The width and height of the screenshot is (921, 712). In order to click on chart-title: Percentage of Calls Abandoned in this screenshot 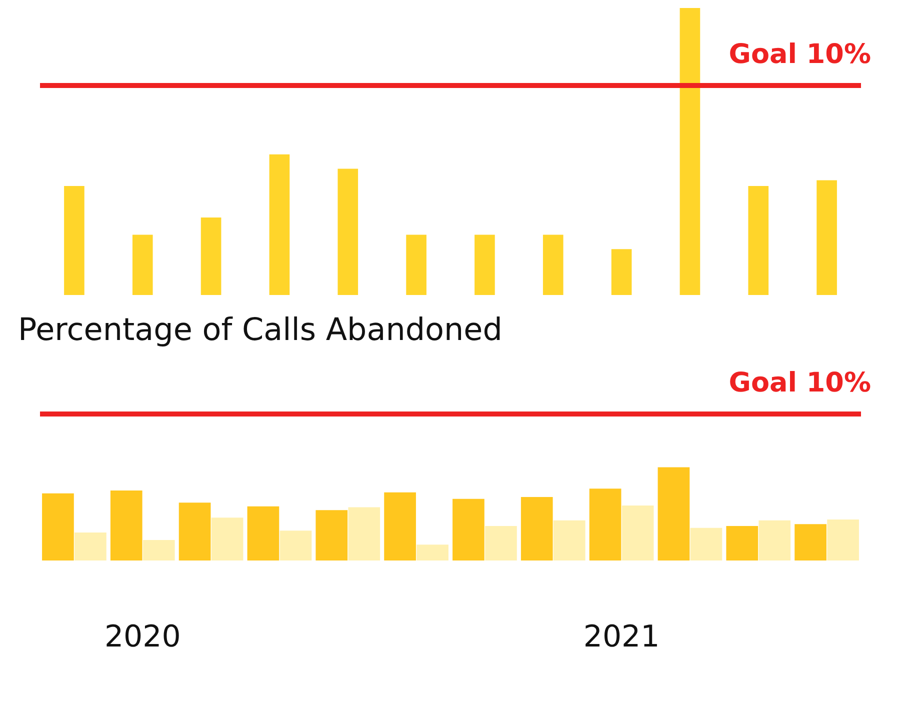, I will do `click(260, 330)`.